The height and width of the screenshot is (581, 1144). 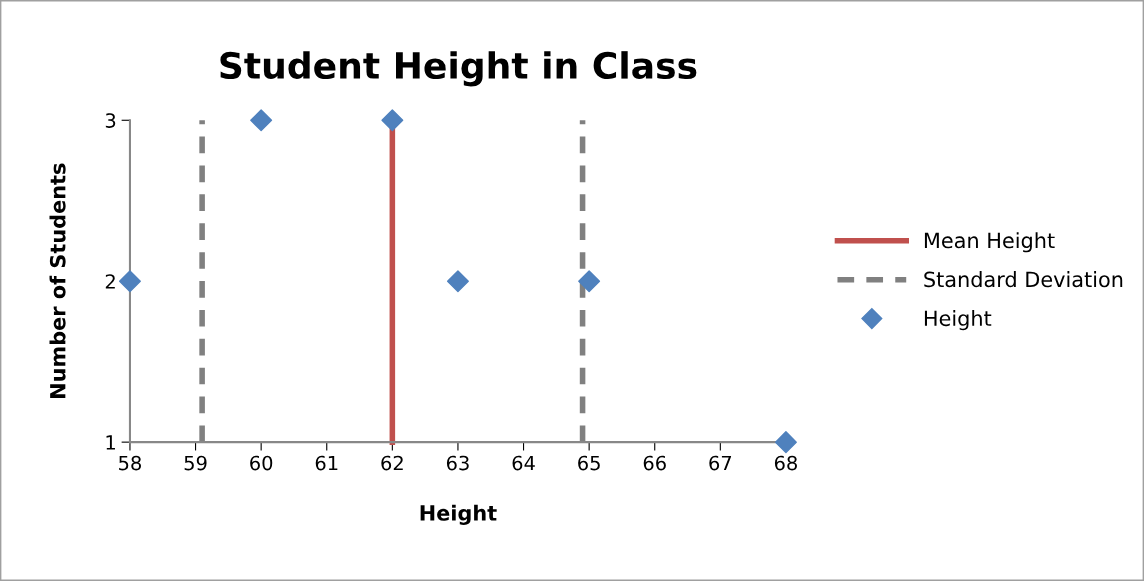 I want to click on y-tick-label: 3, so click(x=110, y=120).